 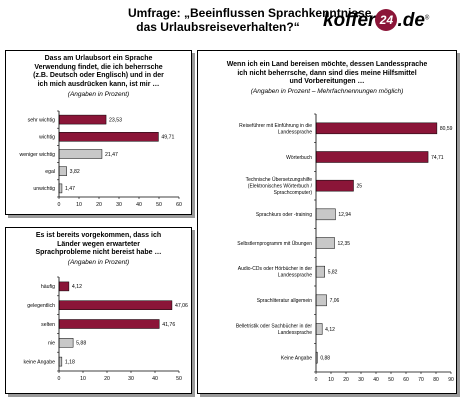 I want to click on category-label: sehr wichtig, so click(x=42, y=120).